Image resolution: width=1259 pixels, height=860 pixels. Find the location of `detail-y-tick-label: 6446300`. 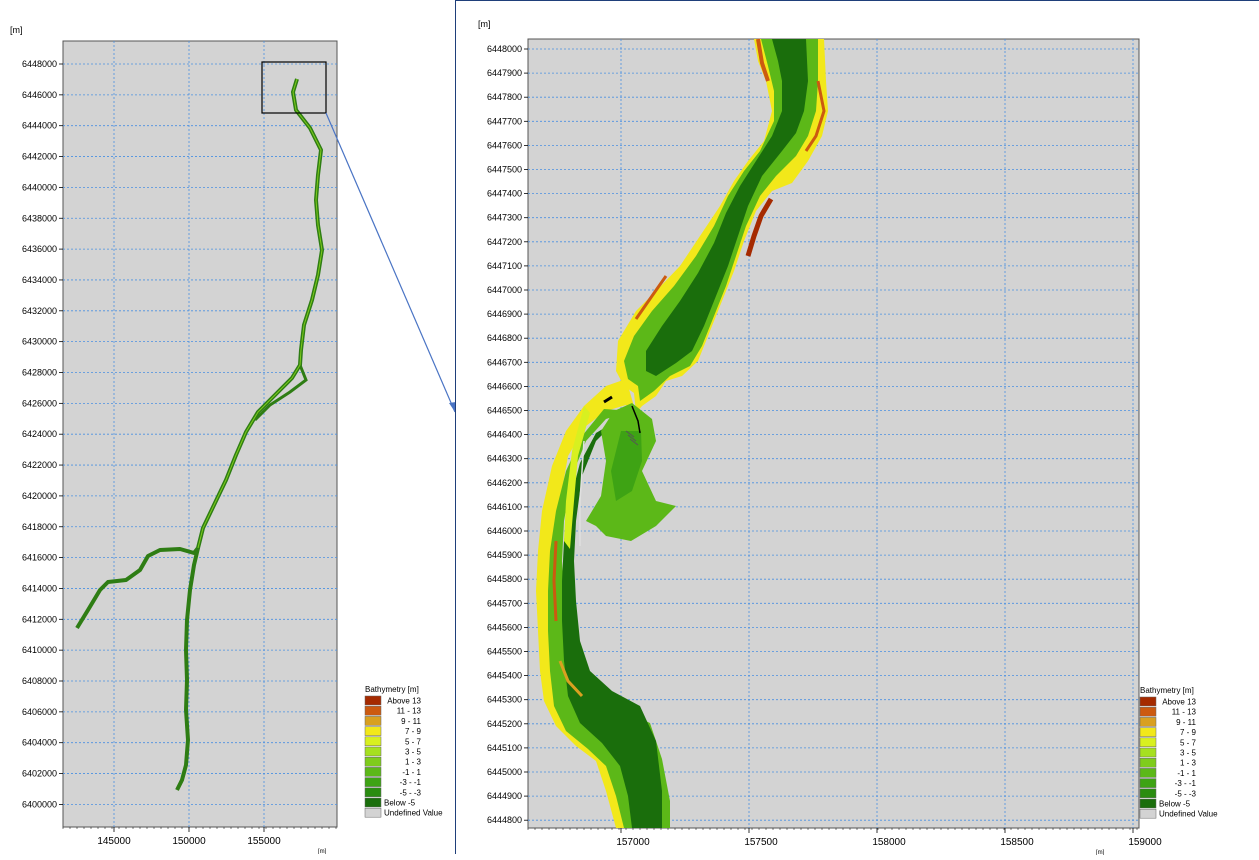

detail-y-tick-label: 6446300 is located at coordinates (504, 459).